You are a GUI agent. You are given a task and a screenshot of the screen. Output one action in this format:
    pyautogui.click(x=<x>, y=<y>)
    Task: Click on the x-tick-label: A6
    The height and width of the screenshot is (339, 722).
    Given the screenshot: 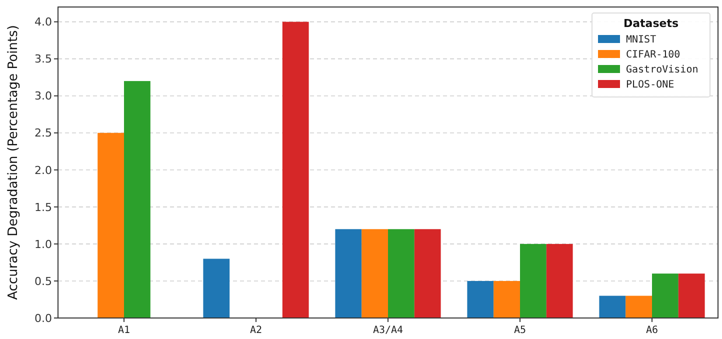 What is the action you would take?
    pyautogui.click(x=652, y=330)
    